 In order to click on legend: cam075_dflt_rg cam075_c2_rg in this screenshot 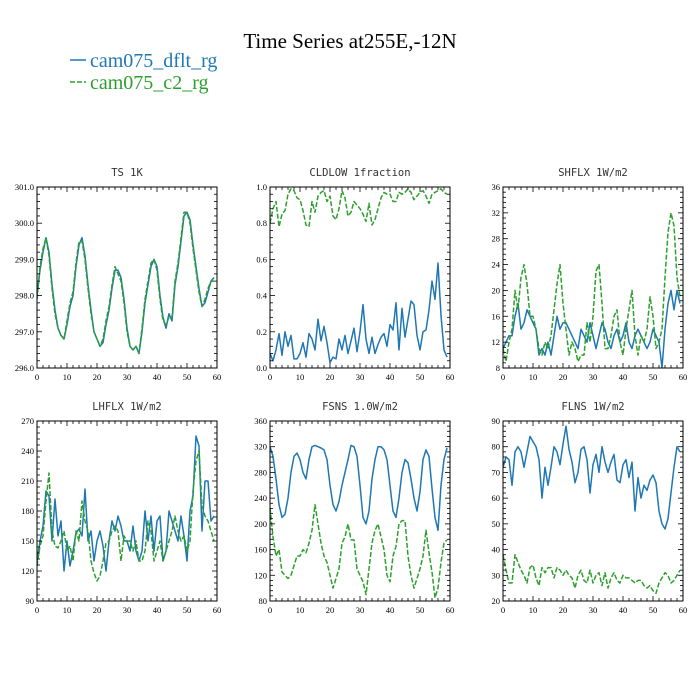, I will do `click(143, 72)`.